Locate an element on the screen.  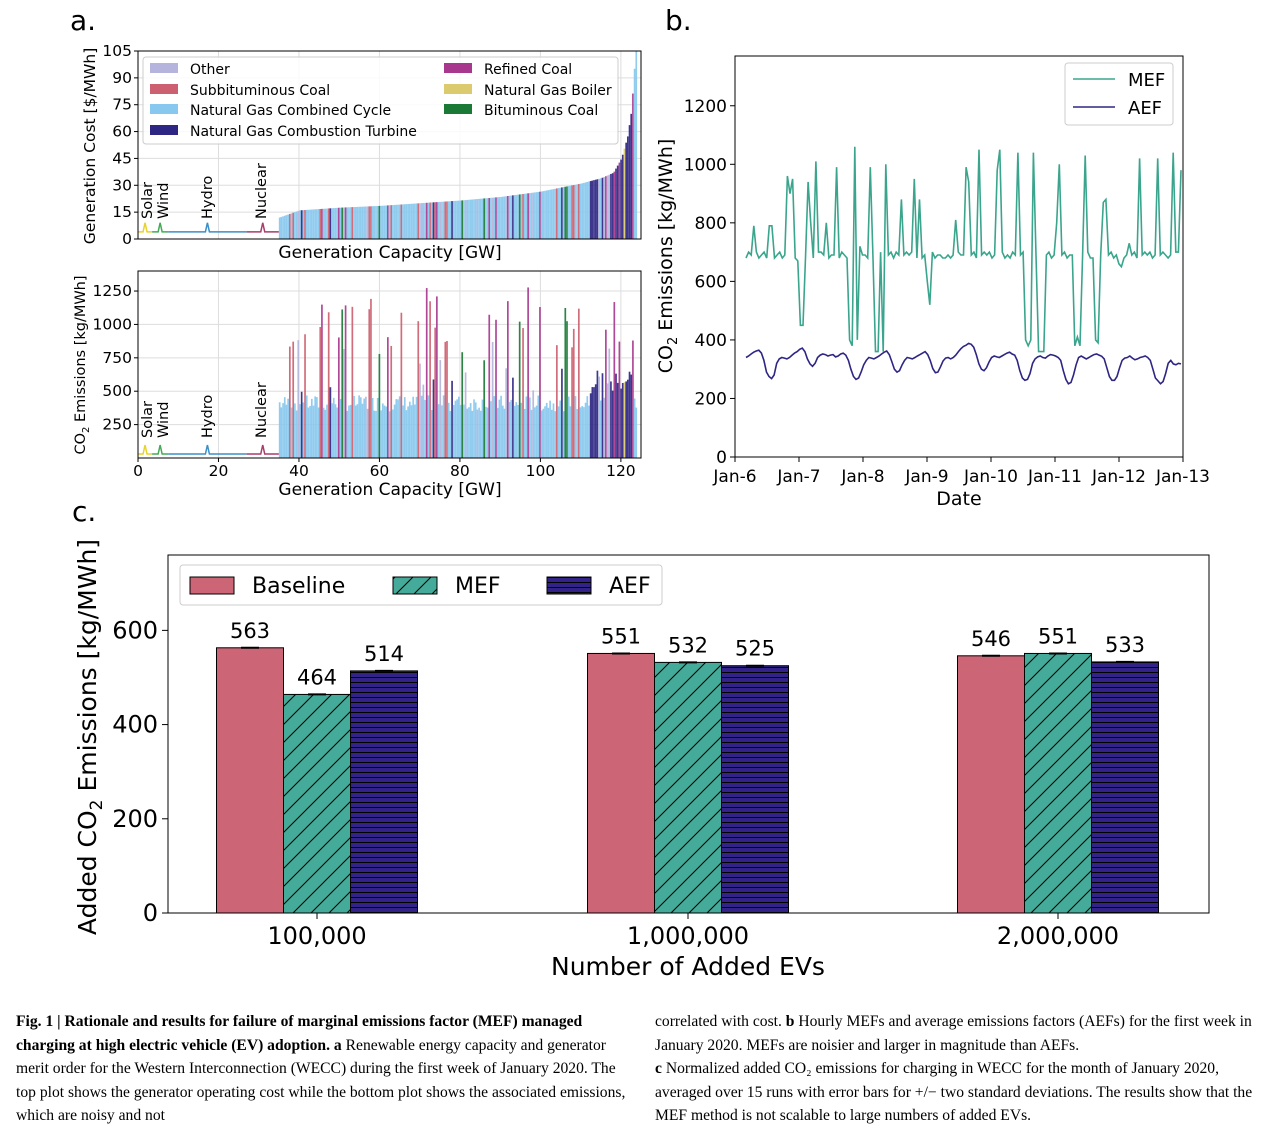
data-label: 525 is located at coordinates (755, 649).